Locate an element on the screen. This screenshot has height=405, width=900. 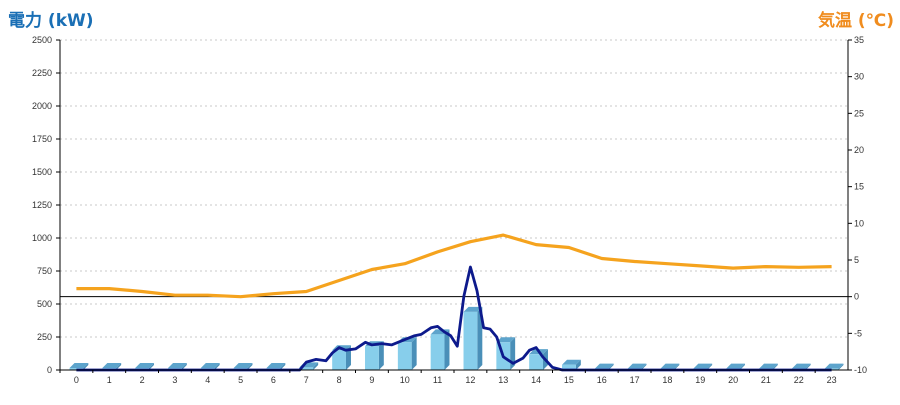
x-tick-label: 2 is located at coordinates (142, 380).